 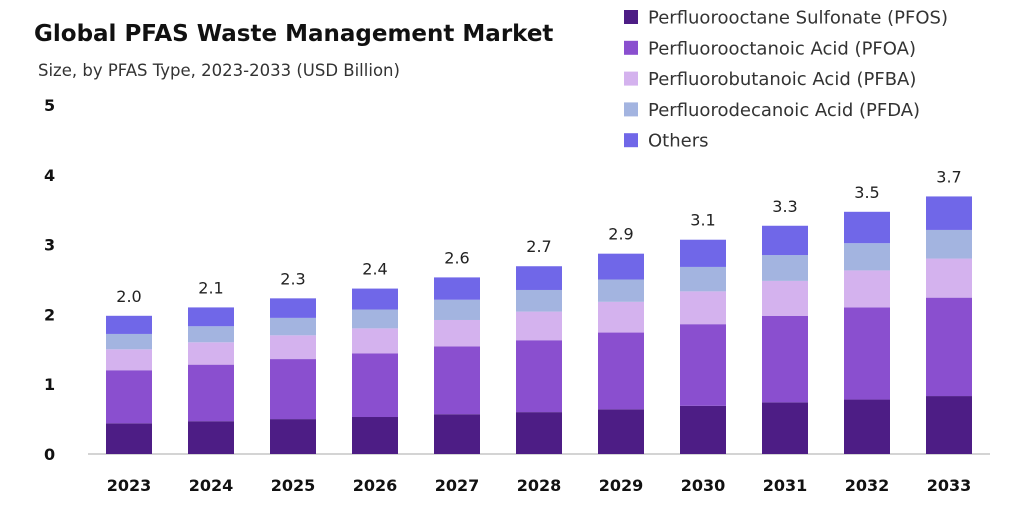 I want to click on total-label: 3.5, so click(x=866, y=192).